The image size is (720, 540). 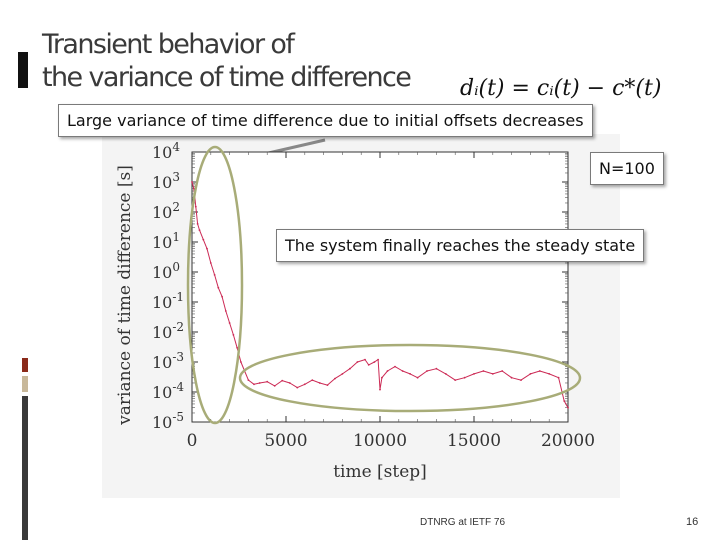 What do you see at coordinates (463, 522) in the screenshot?
I see `footer-text: DTNRG at IETF 76` at bounding box center [463, 522].